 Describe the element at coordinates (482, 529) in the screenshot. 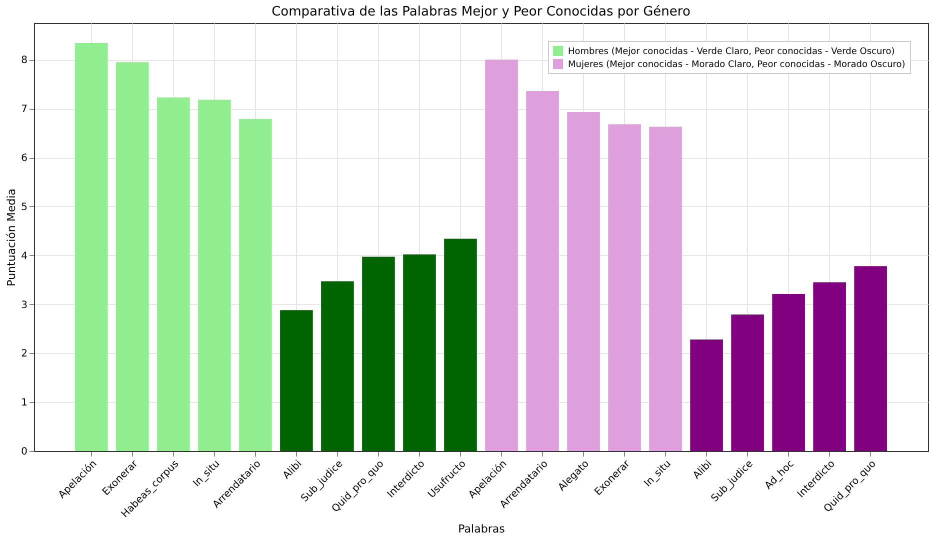

I see `x-axis-title: Palabras` at that location.